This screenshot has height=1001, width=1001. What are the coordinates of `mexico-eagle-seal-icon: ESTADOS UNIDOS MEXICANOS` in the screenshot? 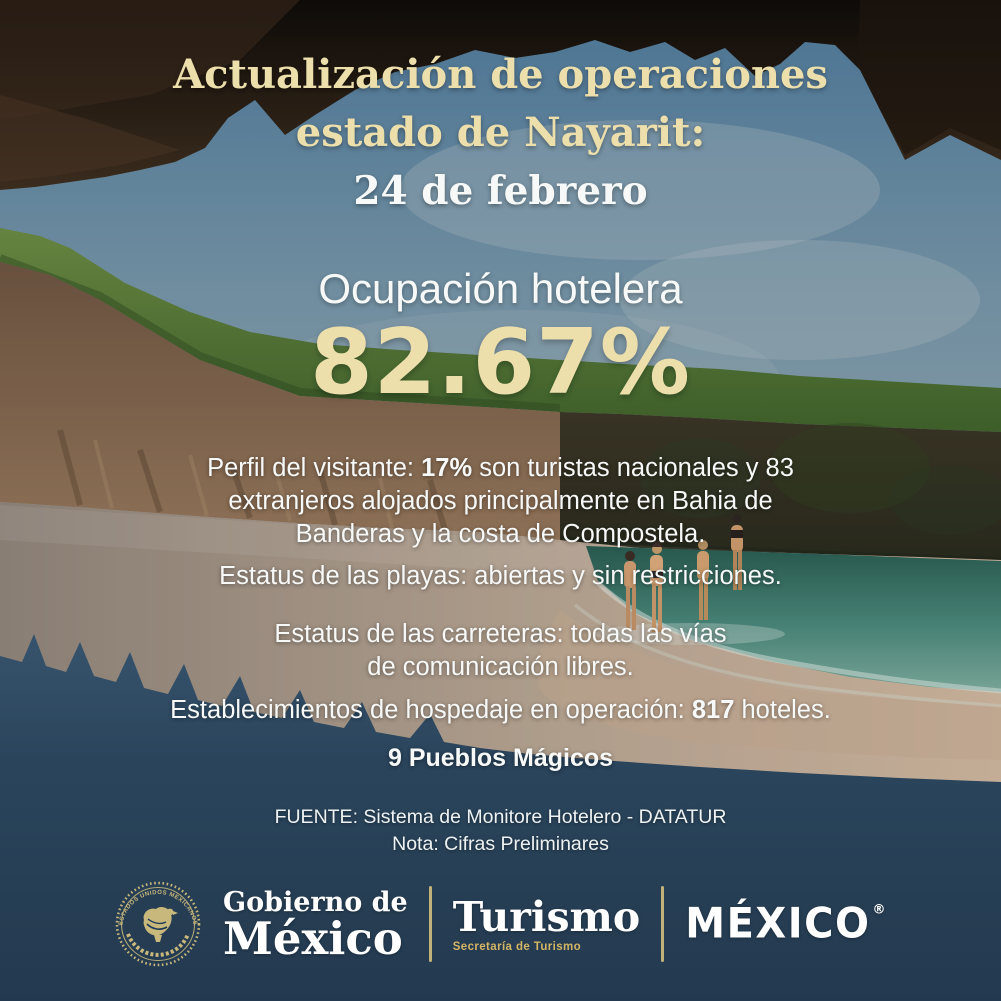 It's located at (158, 924).